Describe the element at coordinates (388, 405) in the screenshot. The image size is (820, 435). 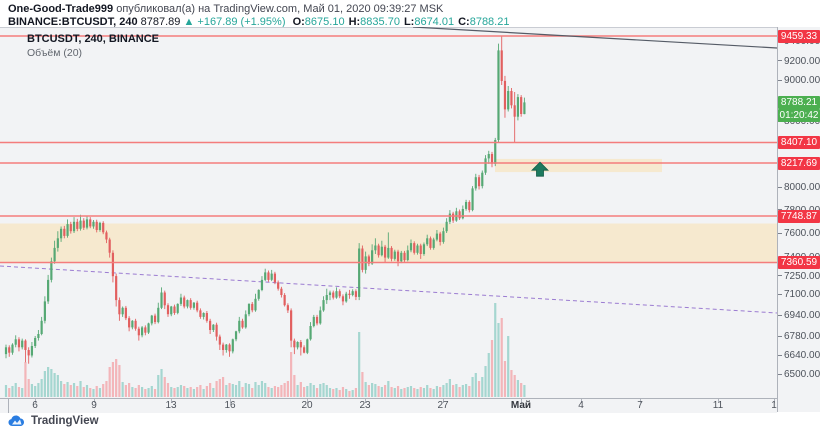
I see `time-axis: 6 9 13 16 20 23 27 Май 4 7 11 1` at that location.